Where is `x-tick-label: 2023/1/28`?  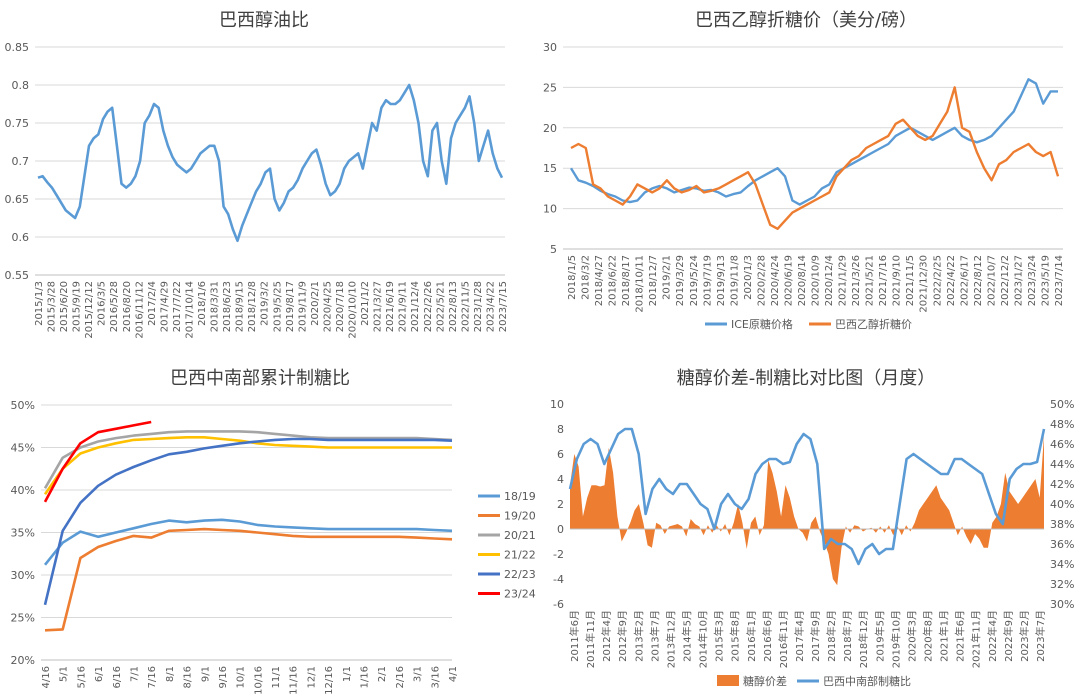
x-tick-label: 2023/1/28 is located at coordinates (478, 306).